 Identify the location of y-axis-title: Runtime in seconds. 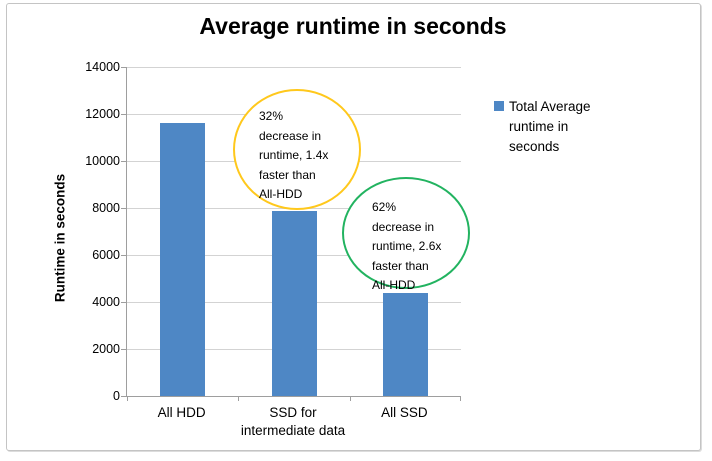
(60, 238).